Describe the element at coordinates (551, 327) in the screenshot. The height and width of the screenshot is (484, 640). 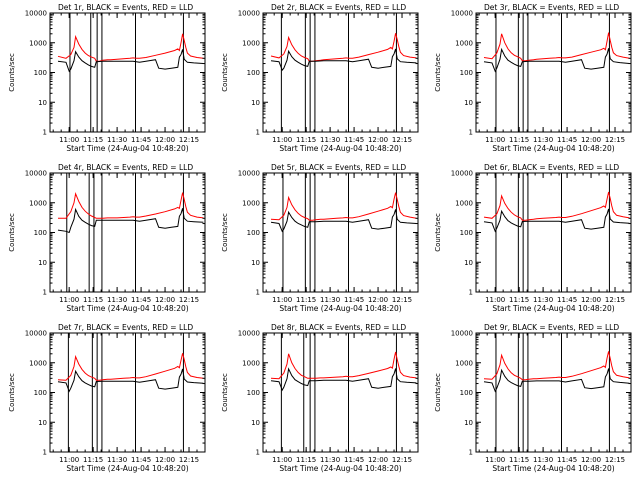
I see `chart-title: Det 9r, BLACK = Events, RED = LLD` at that location.